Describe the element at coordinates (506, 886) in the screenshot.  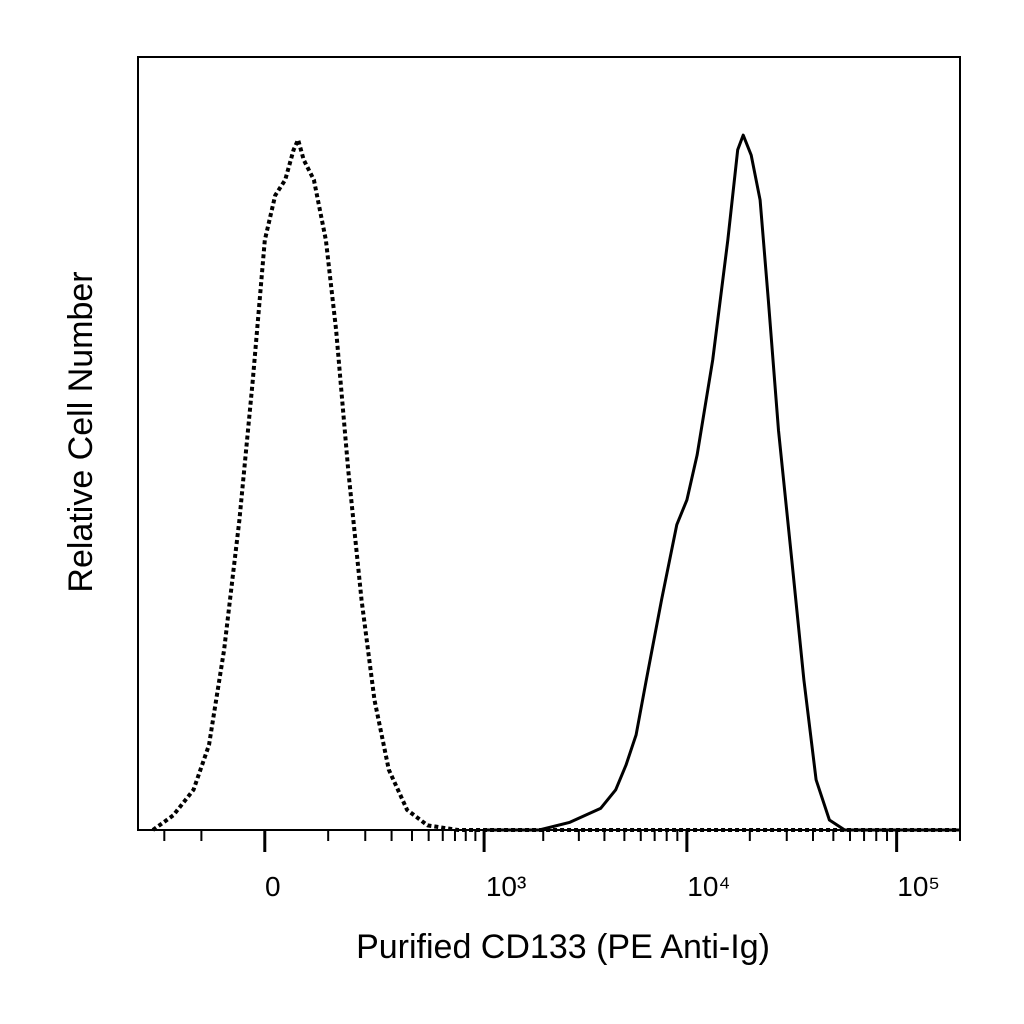
I see `x-tick-label: 10³` at that location.